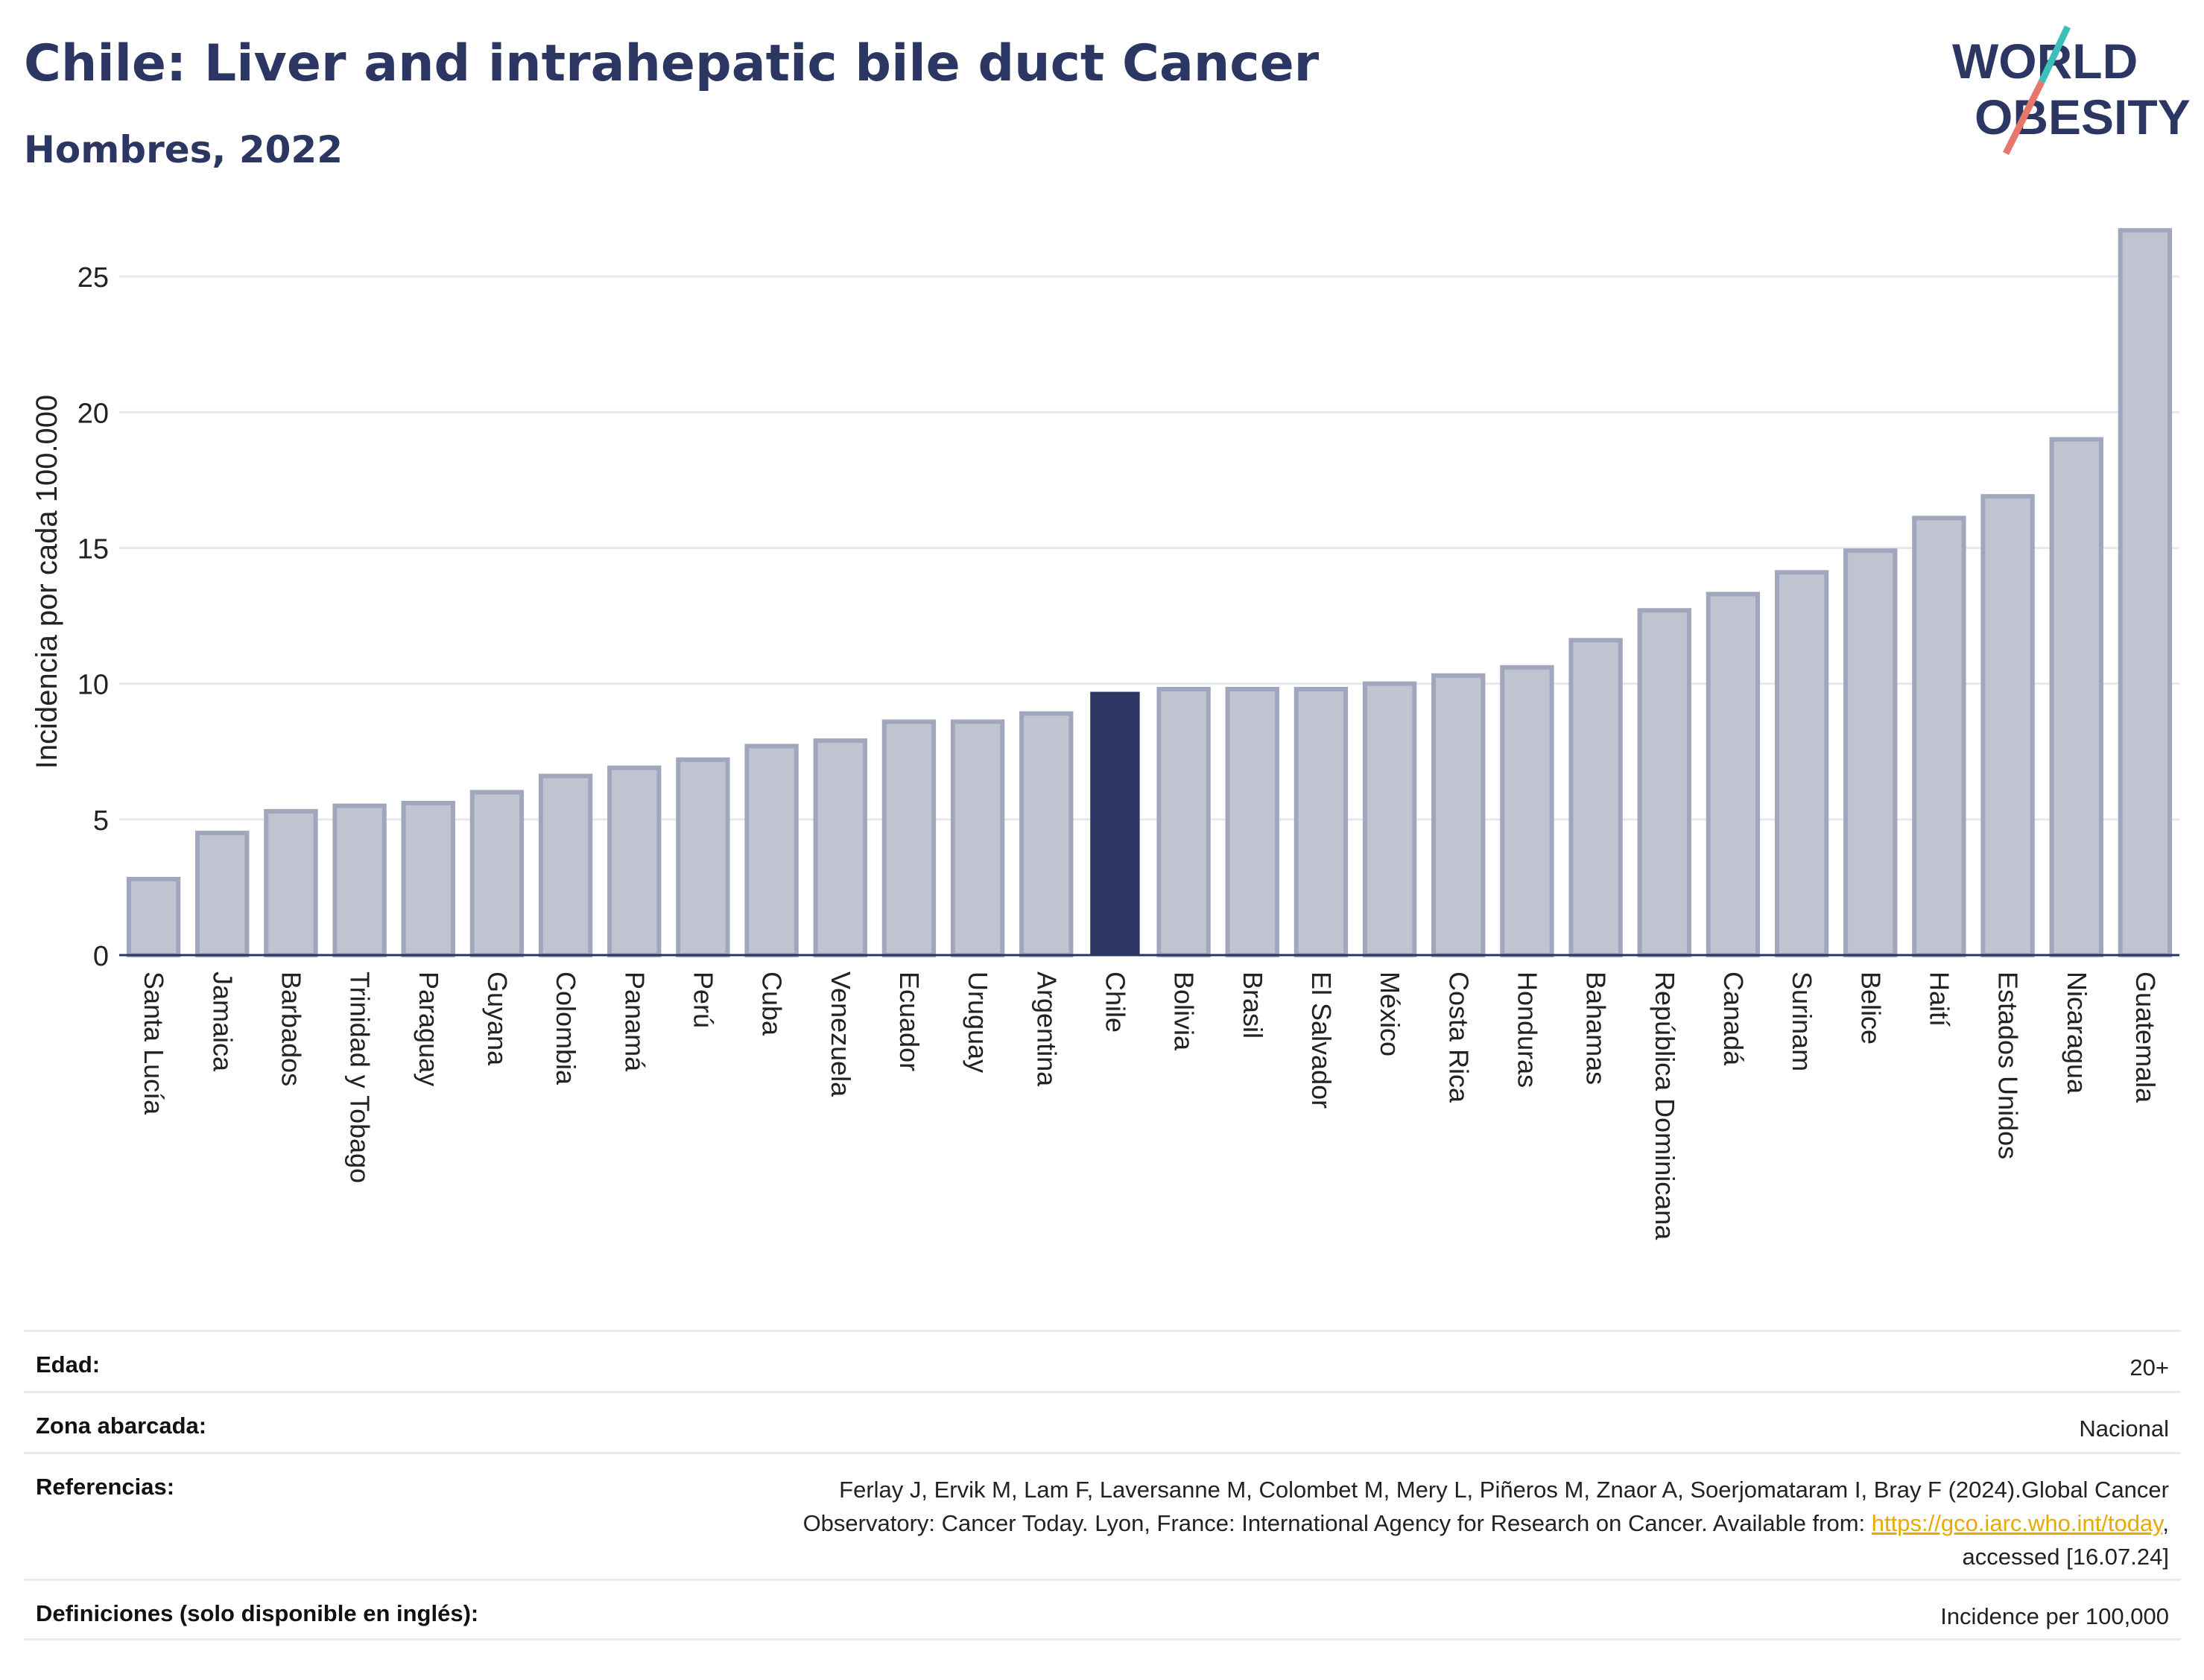  What do you see at coordinates (1939, 999) in the screenshot?
I see `x-tick-label: Haití` at bounding box center [1939, 999].